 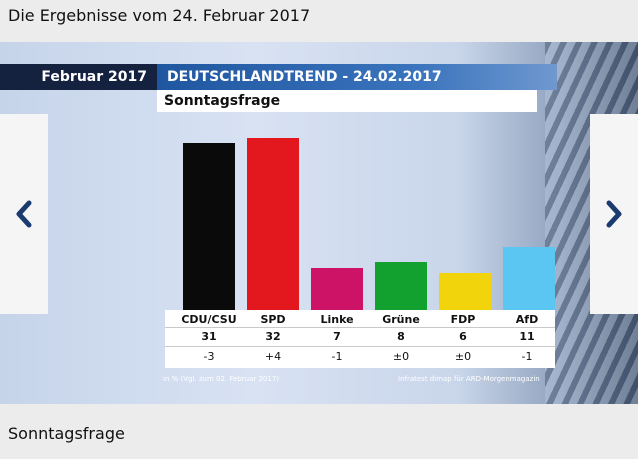 I want to click on party-label: AfD, so click(x=527, y=319).